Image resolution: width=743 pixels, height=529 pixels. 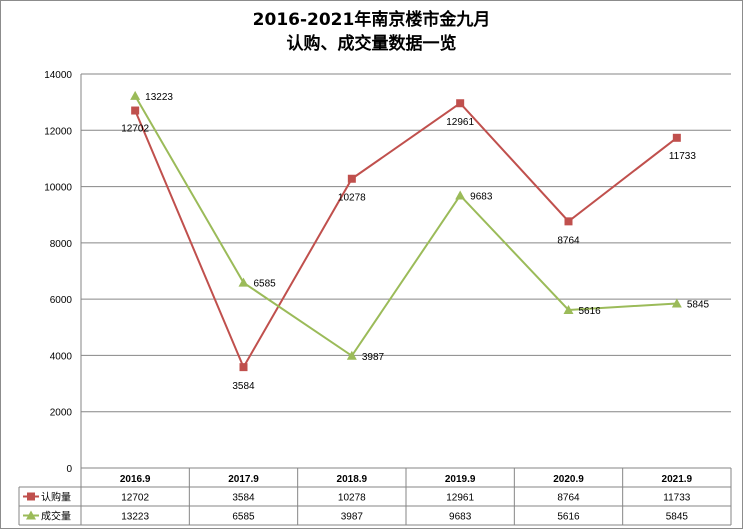 What do you see at coordinates (135, 129) in the screenshot?
I see `data-label: 12702` at bounding box center [135, 129].